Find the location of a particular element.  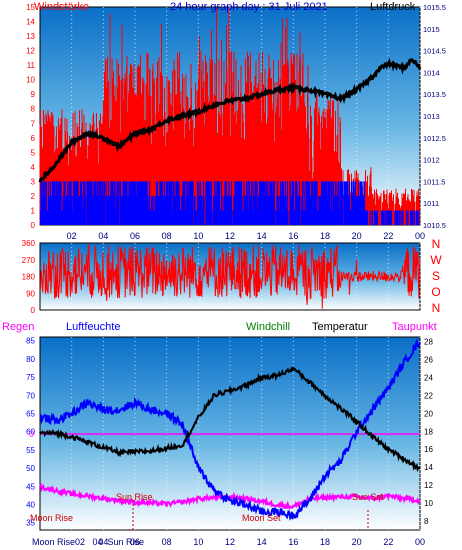

wind-left-tick-label: 9 is located at coordinates (33, 94).